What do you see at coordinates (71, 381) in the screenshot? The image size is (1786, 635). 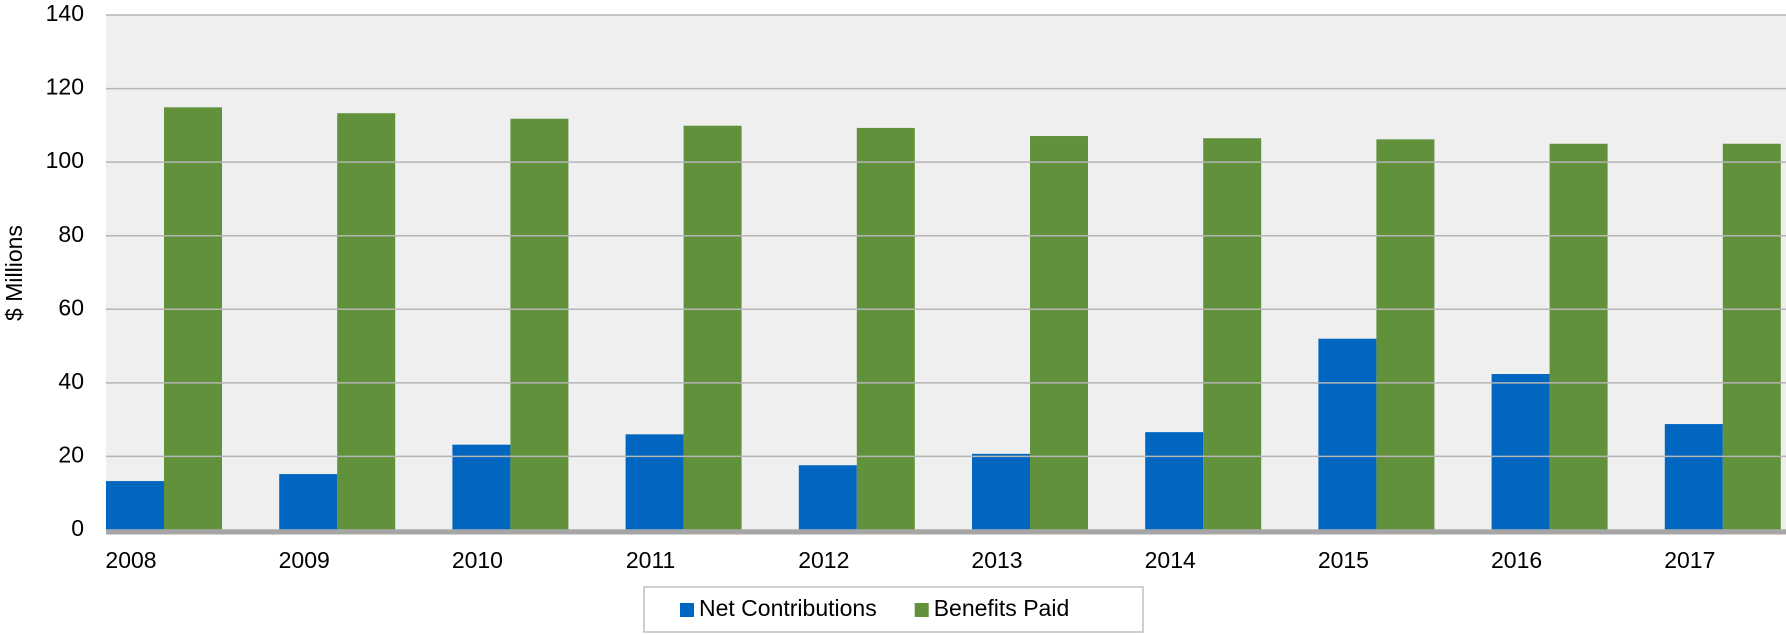 I see `y-tick-label: 40` at bounding box center [71, 381].